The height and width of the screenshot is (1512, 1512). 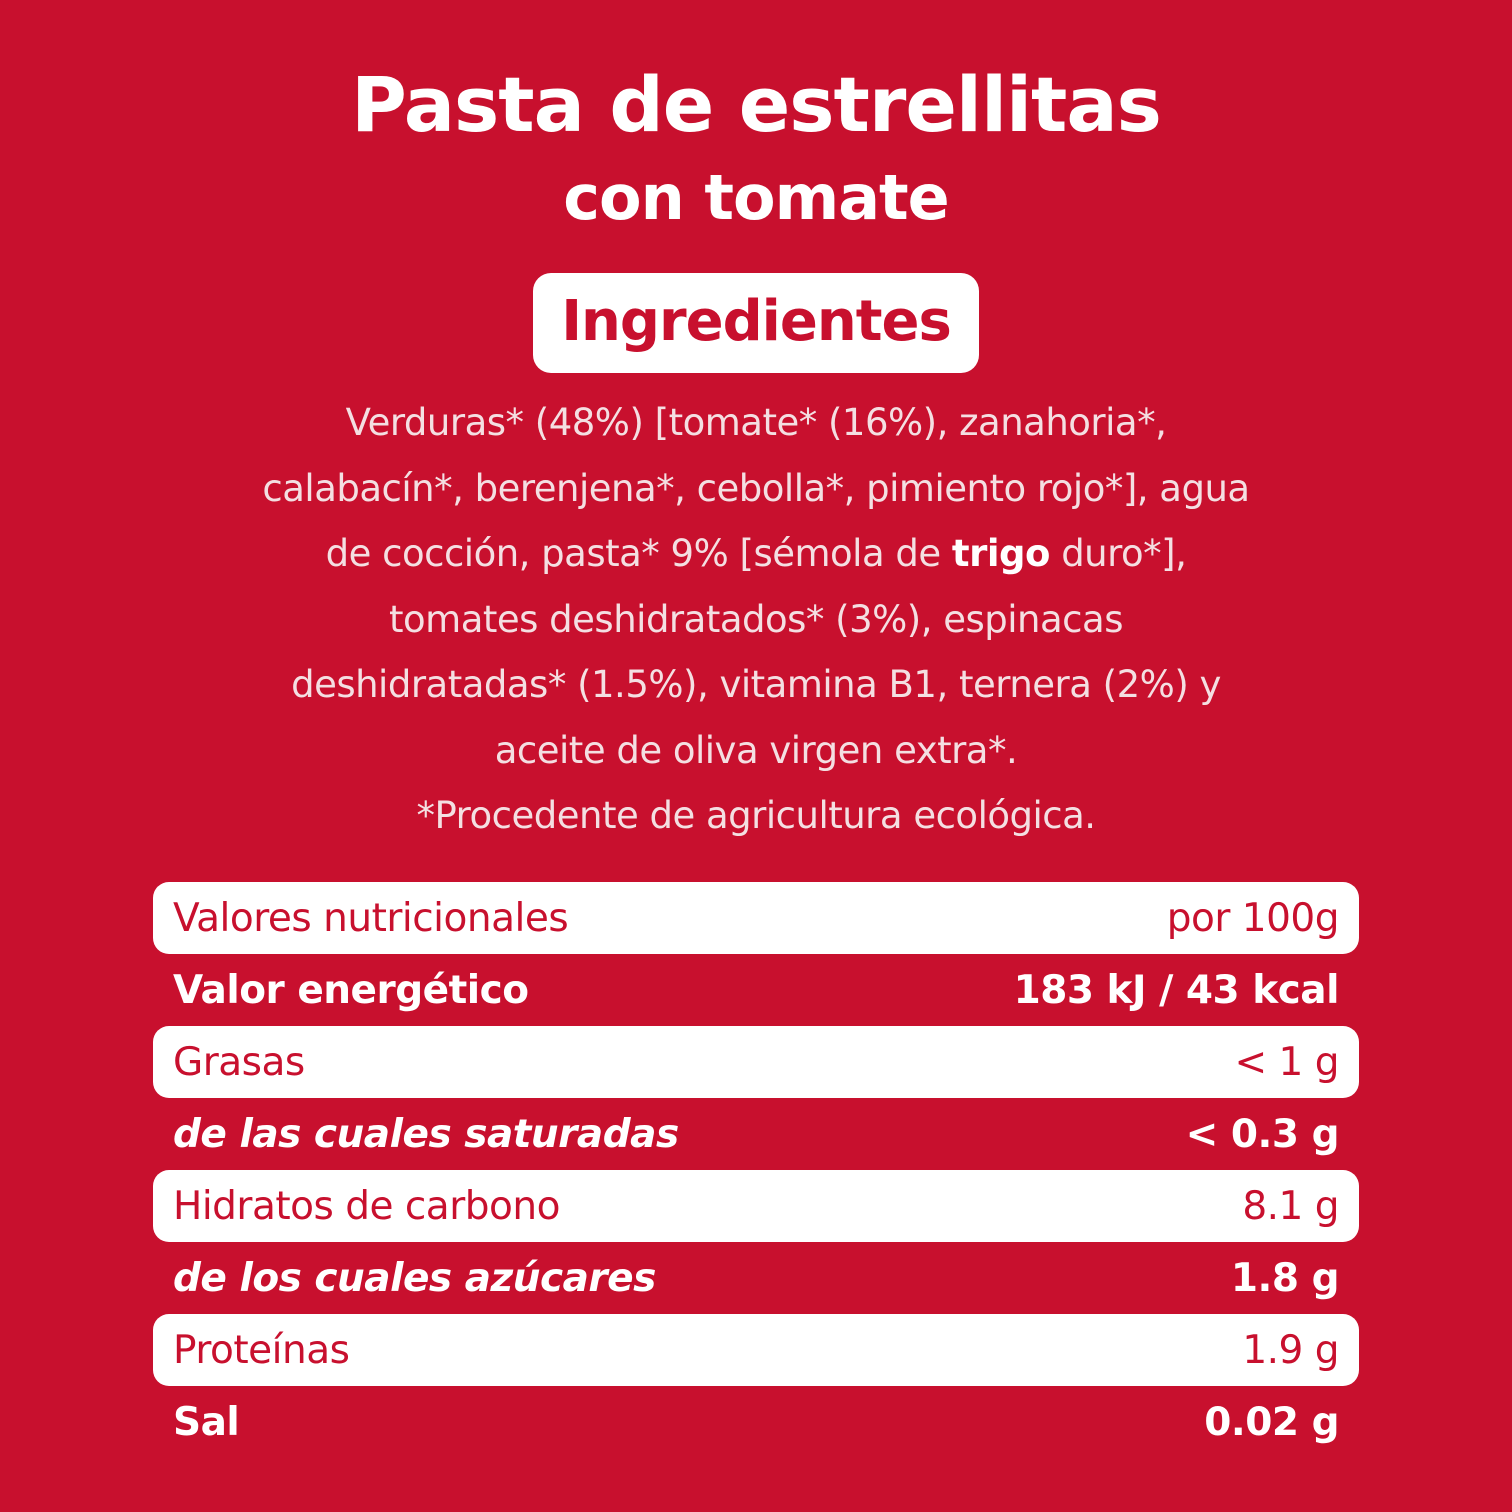 I want to click on nutrition-header-value: por 100g, so click(x=1253, y=918).